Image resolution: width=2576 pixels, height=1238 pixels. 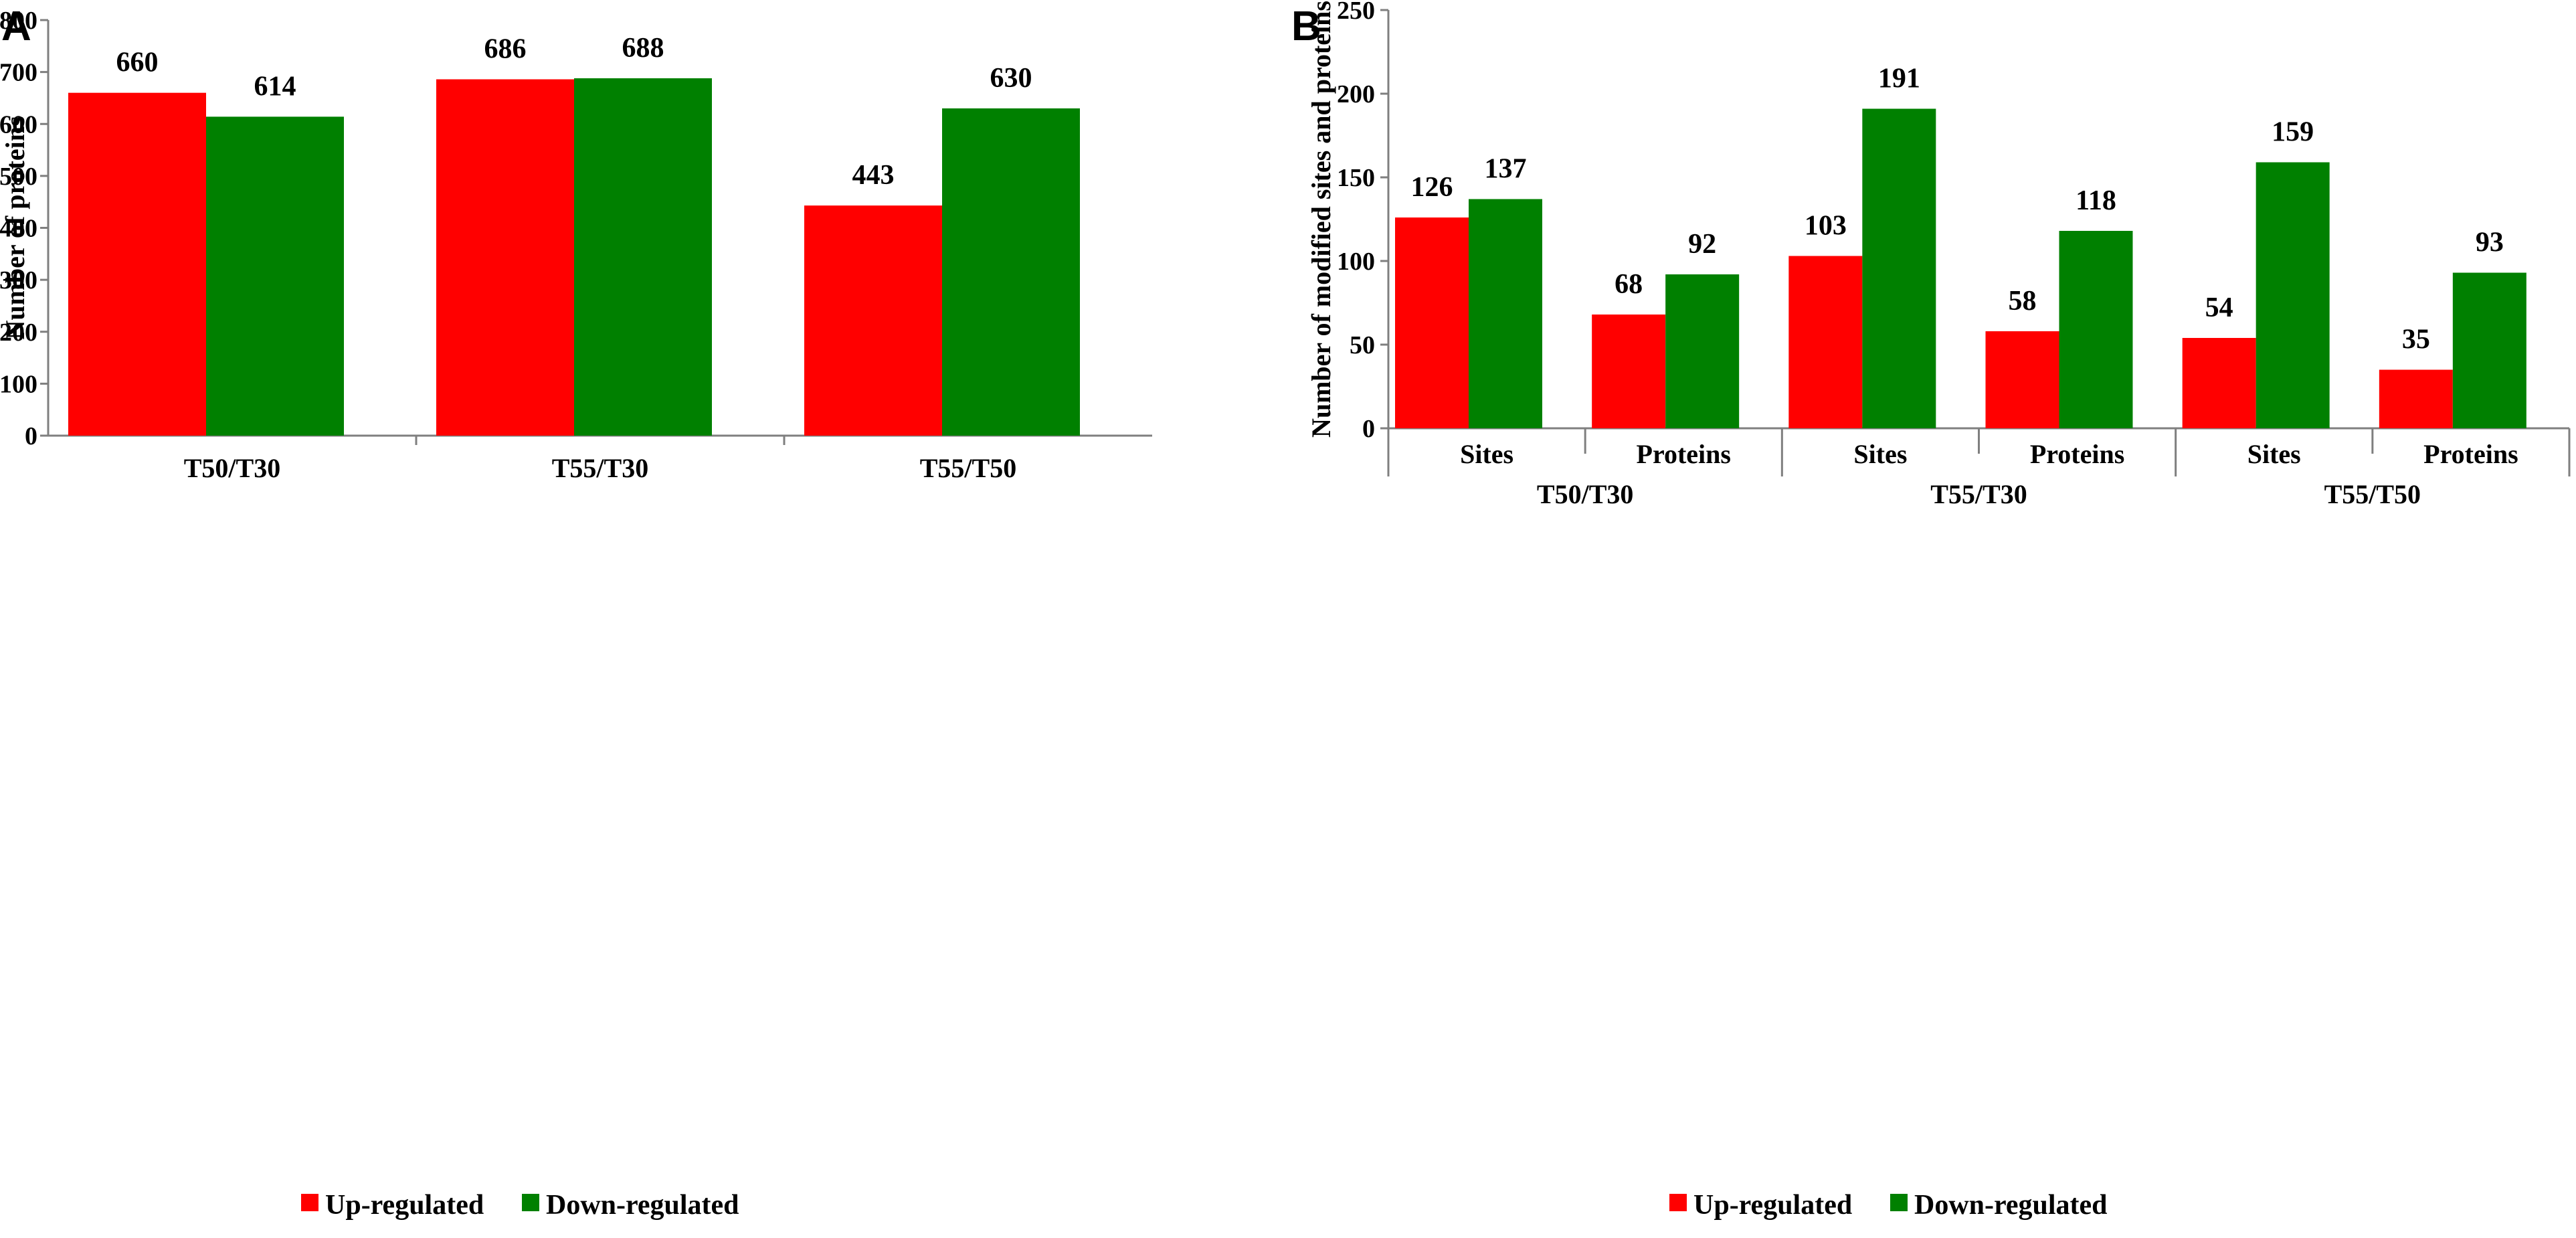 I want to click on y-tick-label: 250, so click(x=1356, y=13).